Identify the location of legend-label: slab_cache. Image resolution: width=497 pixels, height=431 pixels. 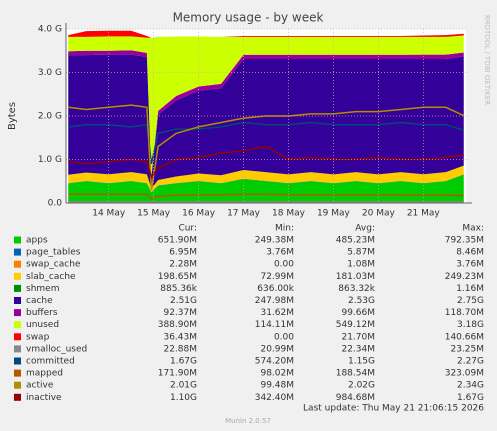
(51, 277).